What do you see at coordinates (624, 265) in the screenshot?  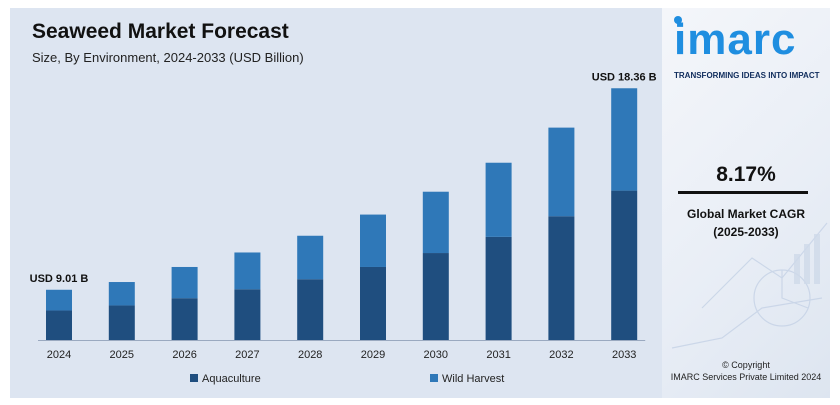 I see `bar-aquaculture-2033` at bounding box center [624, 265].